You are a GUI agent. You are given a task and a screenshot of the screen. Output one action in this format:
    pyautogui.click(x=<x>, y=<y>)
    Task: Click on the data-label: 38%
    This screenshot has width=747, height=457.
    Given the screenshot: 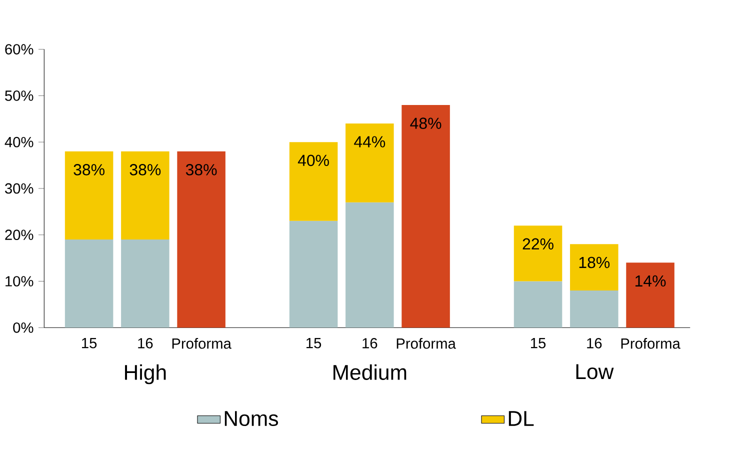 What is the action you would take?
    pyautogui.click(x=201, y=170)
    